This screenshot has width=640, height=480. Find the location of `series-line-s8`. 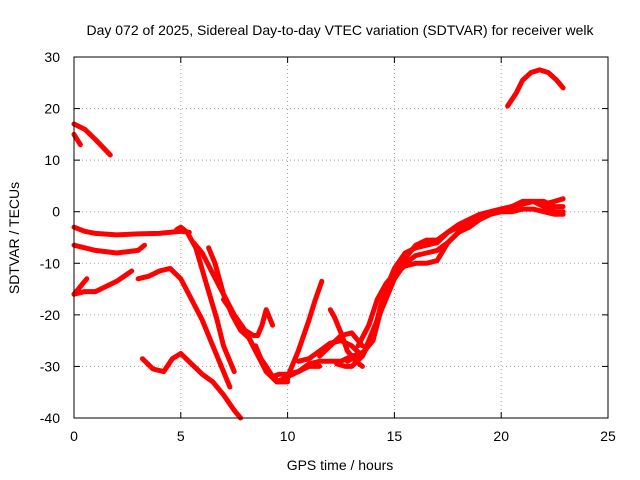

series-line-s8 is located at coordinates (191, 386).